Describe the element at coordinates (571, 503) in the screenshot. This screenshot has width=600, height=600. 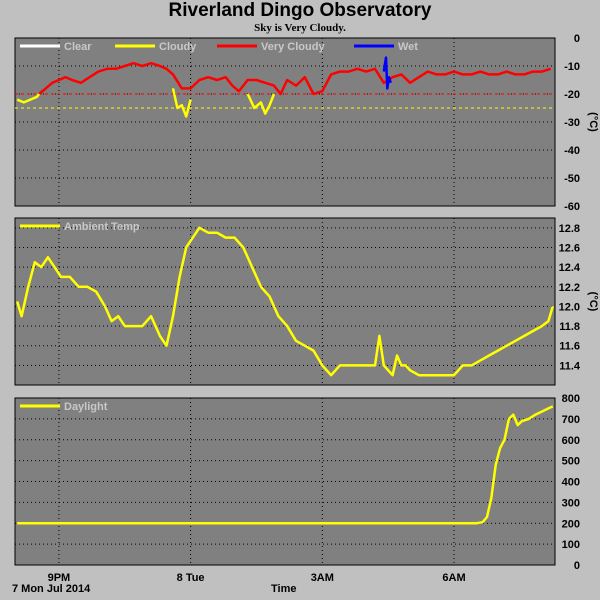
I see `y-tick-label: 300` at that location.